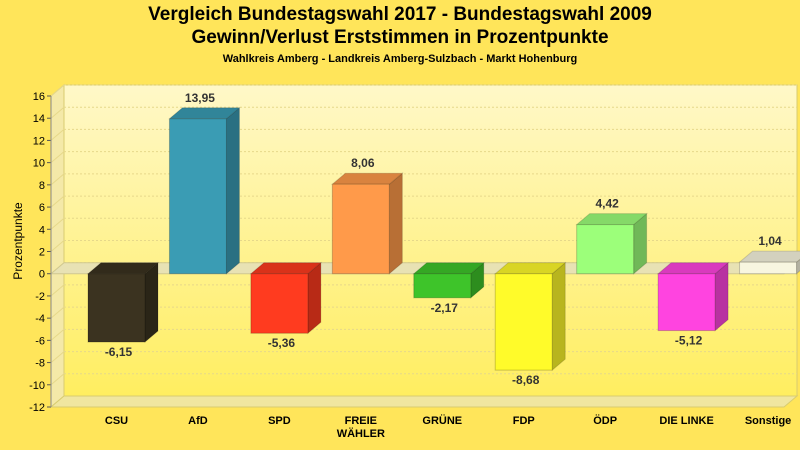 The image size is (800, 450). What do you see at coordinates (445, 308) in the screenshot?
I see `data-label: -2,17` at bounding box center [445, 308].